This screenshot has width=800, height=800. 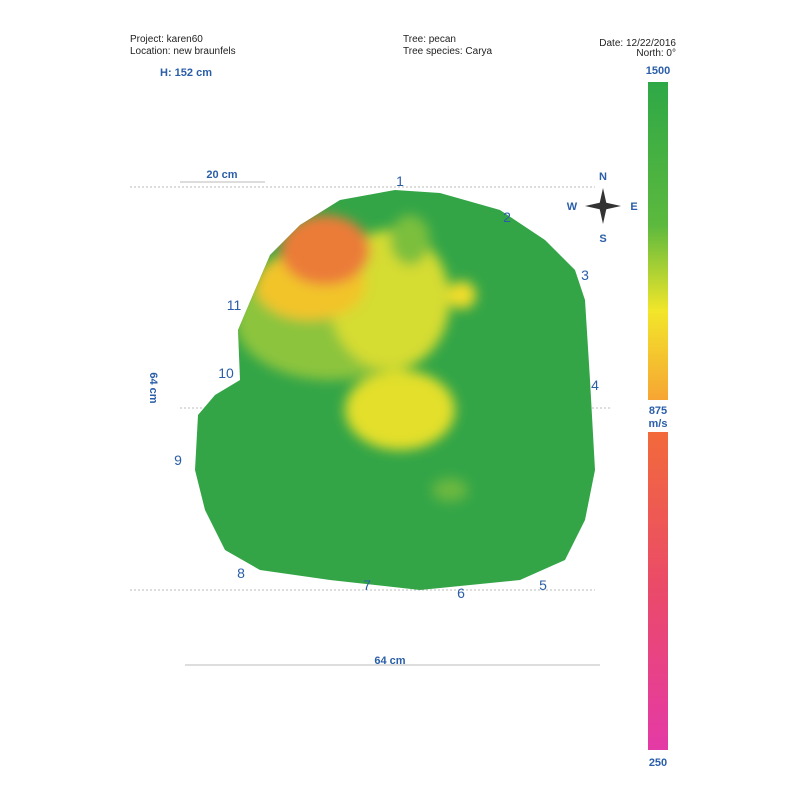 I want to click on sensor-label: 10, so click(x=226, y=373).